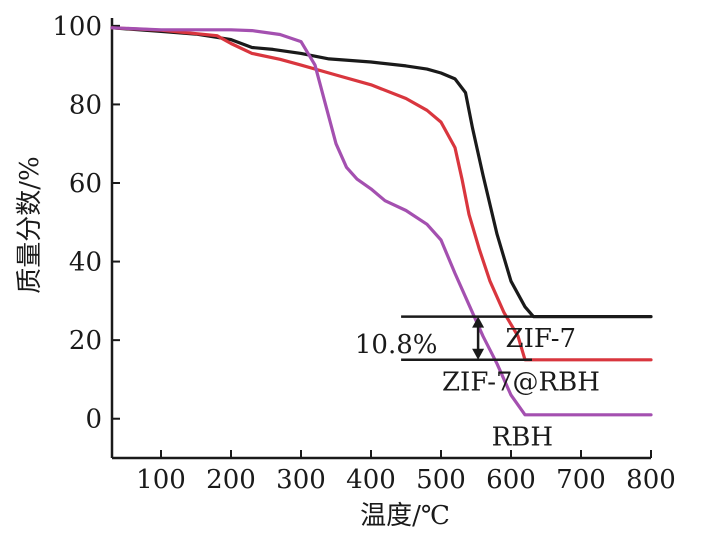  Describe the element at coordinates (396, 345) in the screenshot. I see `annotation-label: 10.8%` at that location.